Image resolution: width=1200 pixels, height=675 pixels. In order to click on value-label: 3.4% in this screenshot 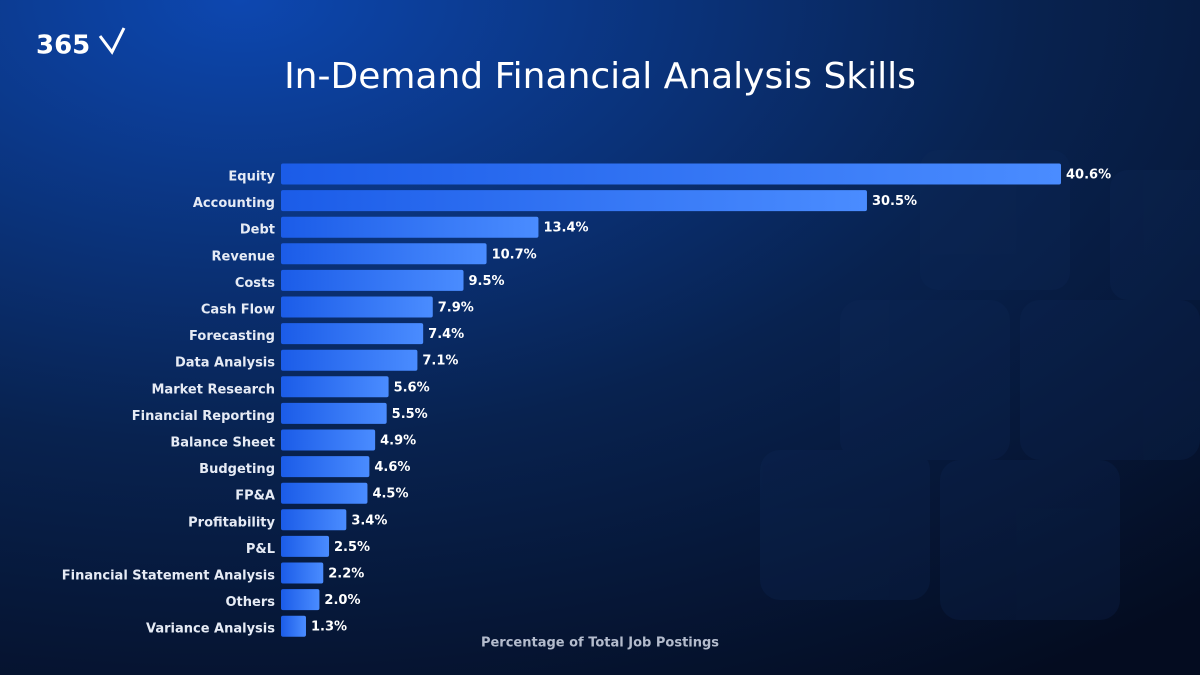, I will do `click(369, 520)`.